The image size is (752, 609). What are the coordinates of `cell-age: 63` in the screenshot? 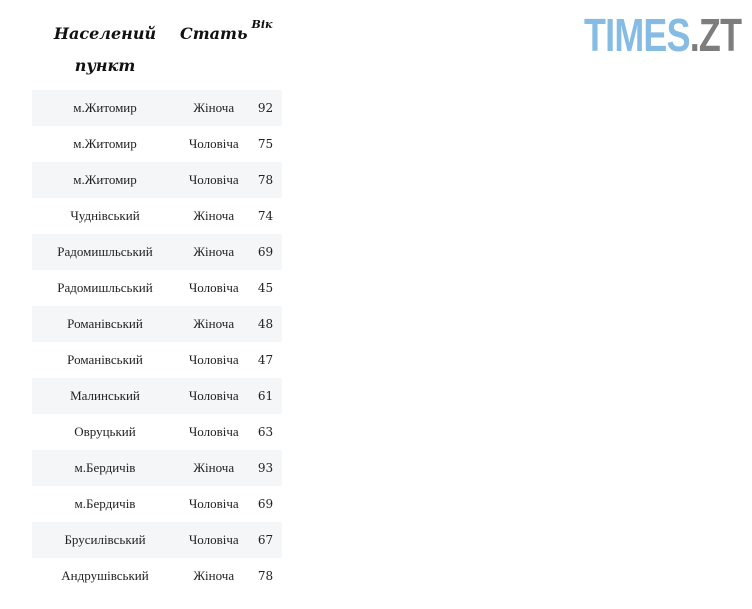 It's located at (265, 432).